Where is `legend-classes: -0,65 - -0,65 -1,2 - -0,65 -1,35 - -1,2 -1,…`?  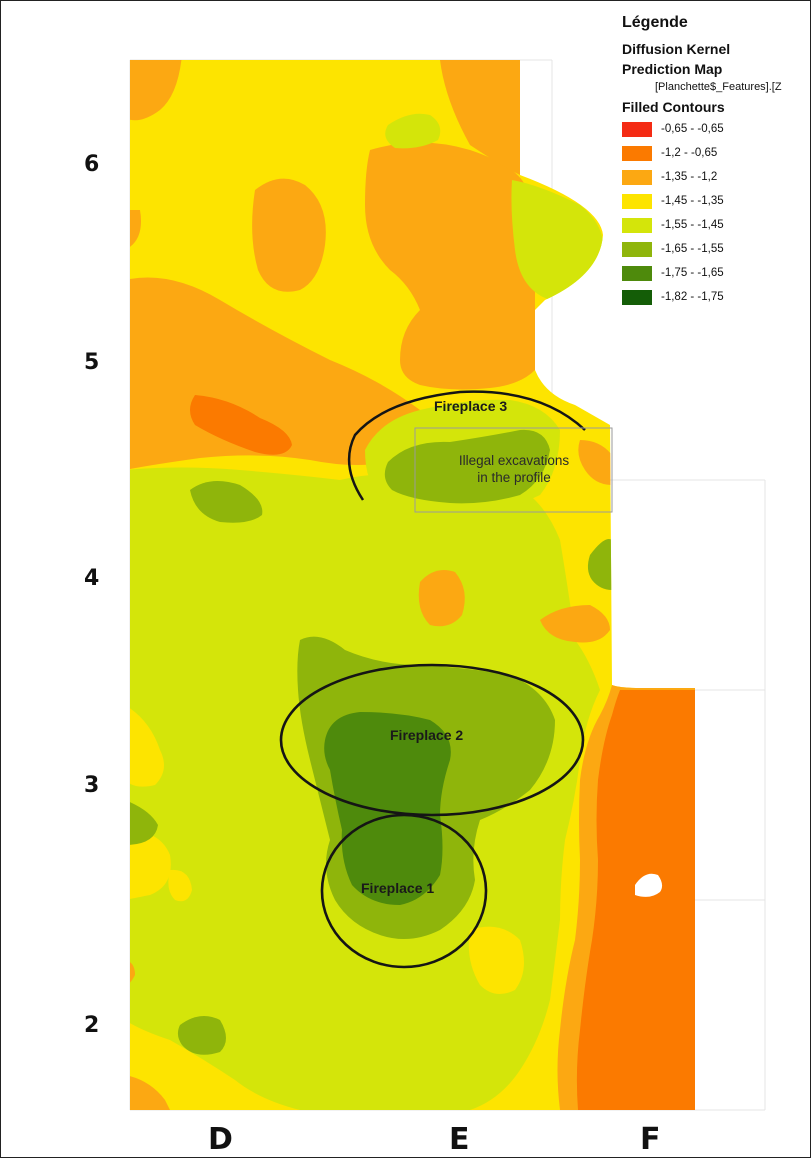 legend-classes: -0,65 - -0,65 -1,2 - -0,65 -1,35 - -1,2 -1,… is located at coordinates (716, 213).